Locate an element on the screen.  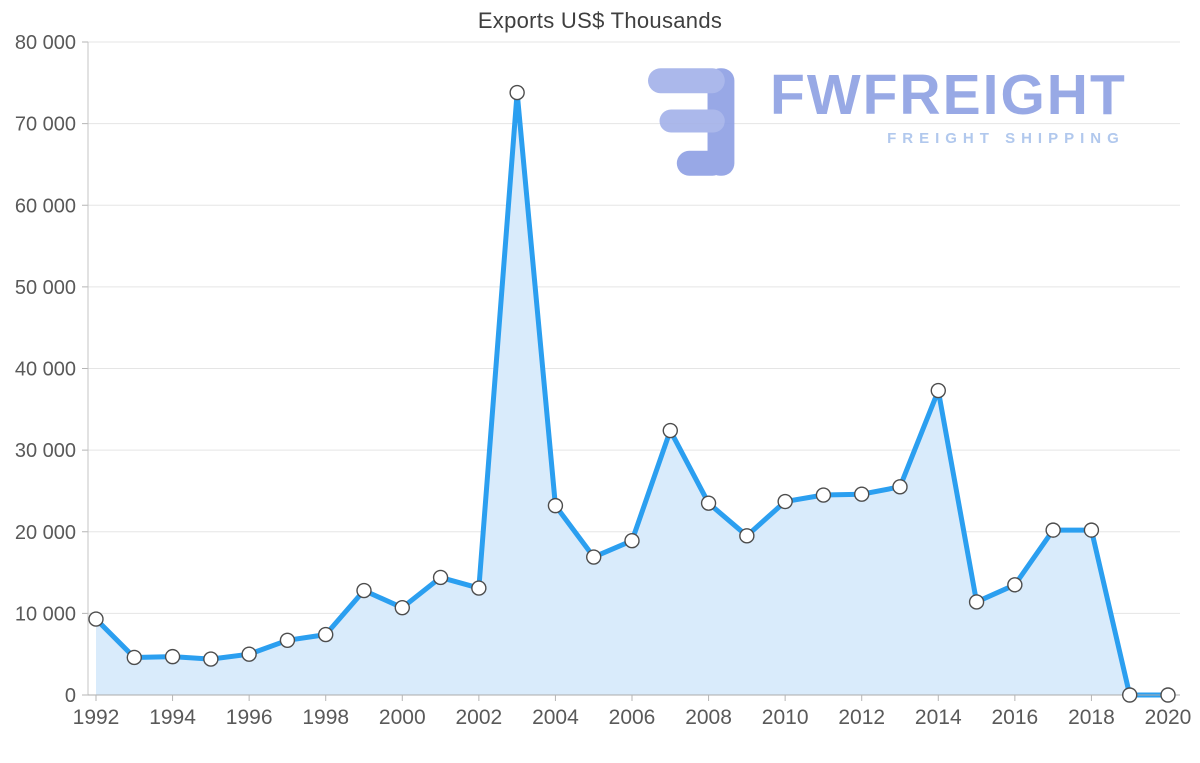
y-tick-label: 40 000 is located at coordinates (45, 370).